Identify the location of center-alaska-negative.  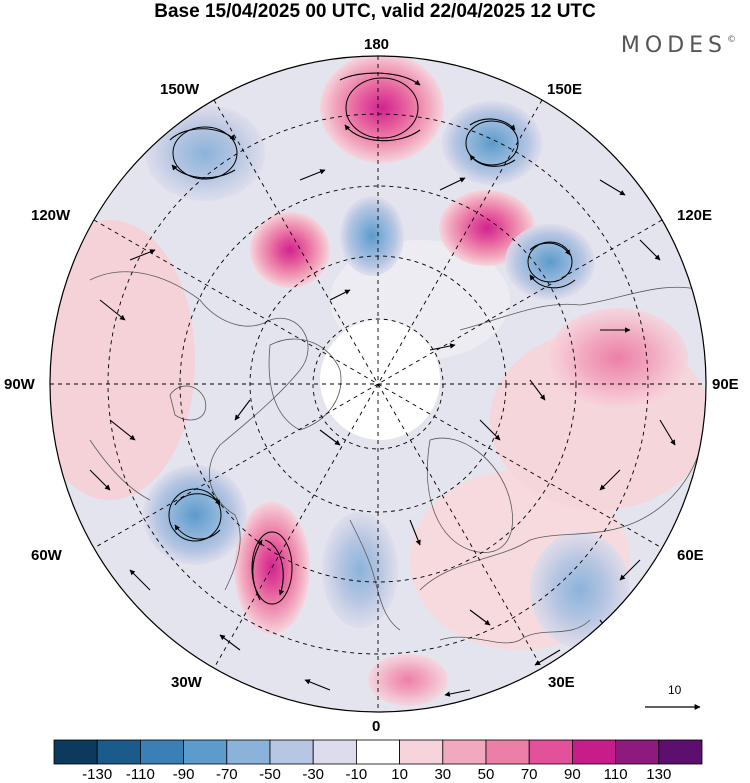
(205, 153).